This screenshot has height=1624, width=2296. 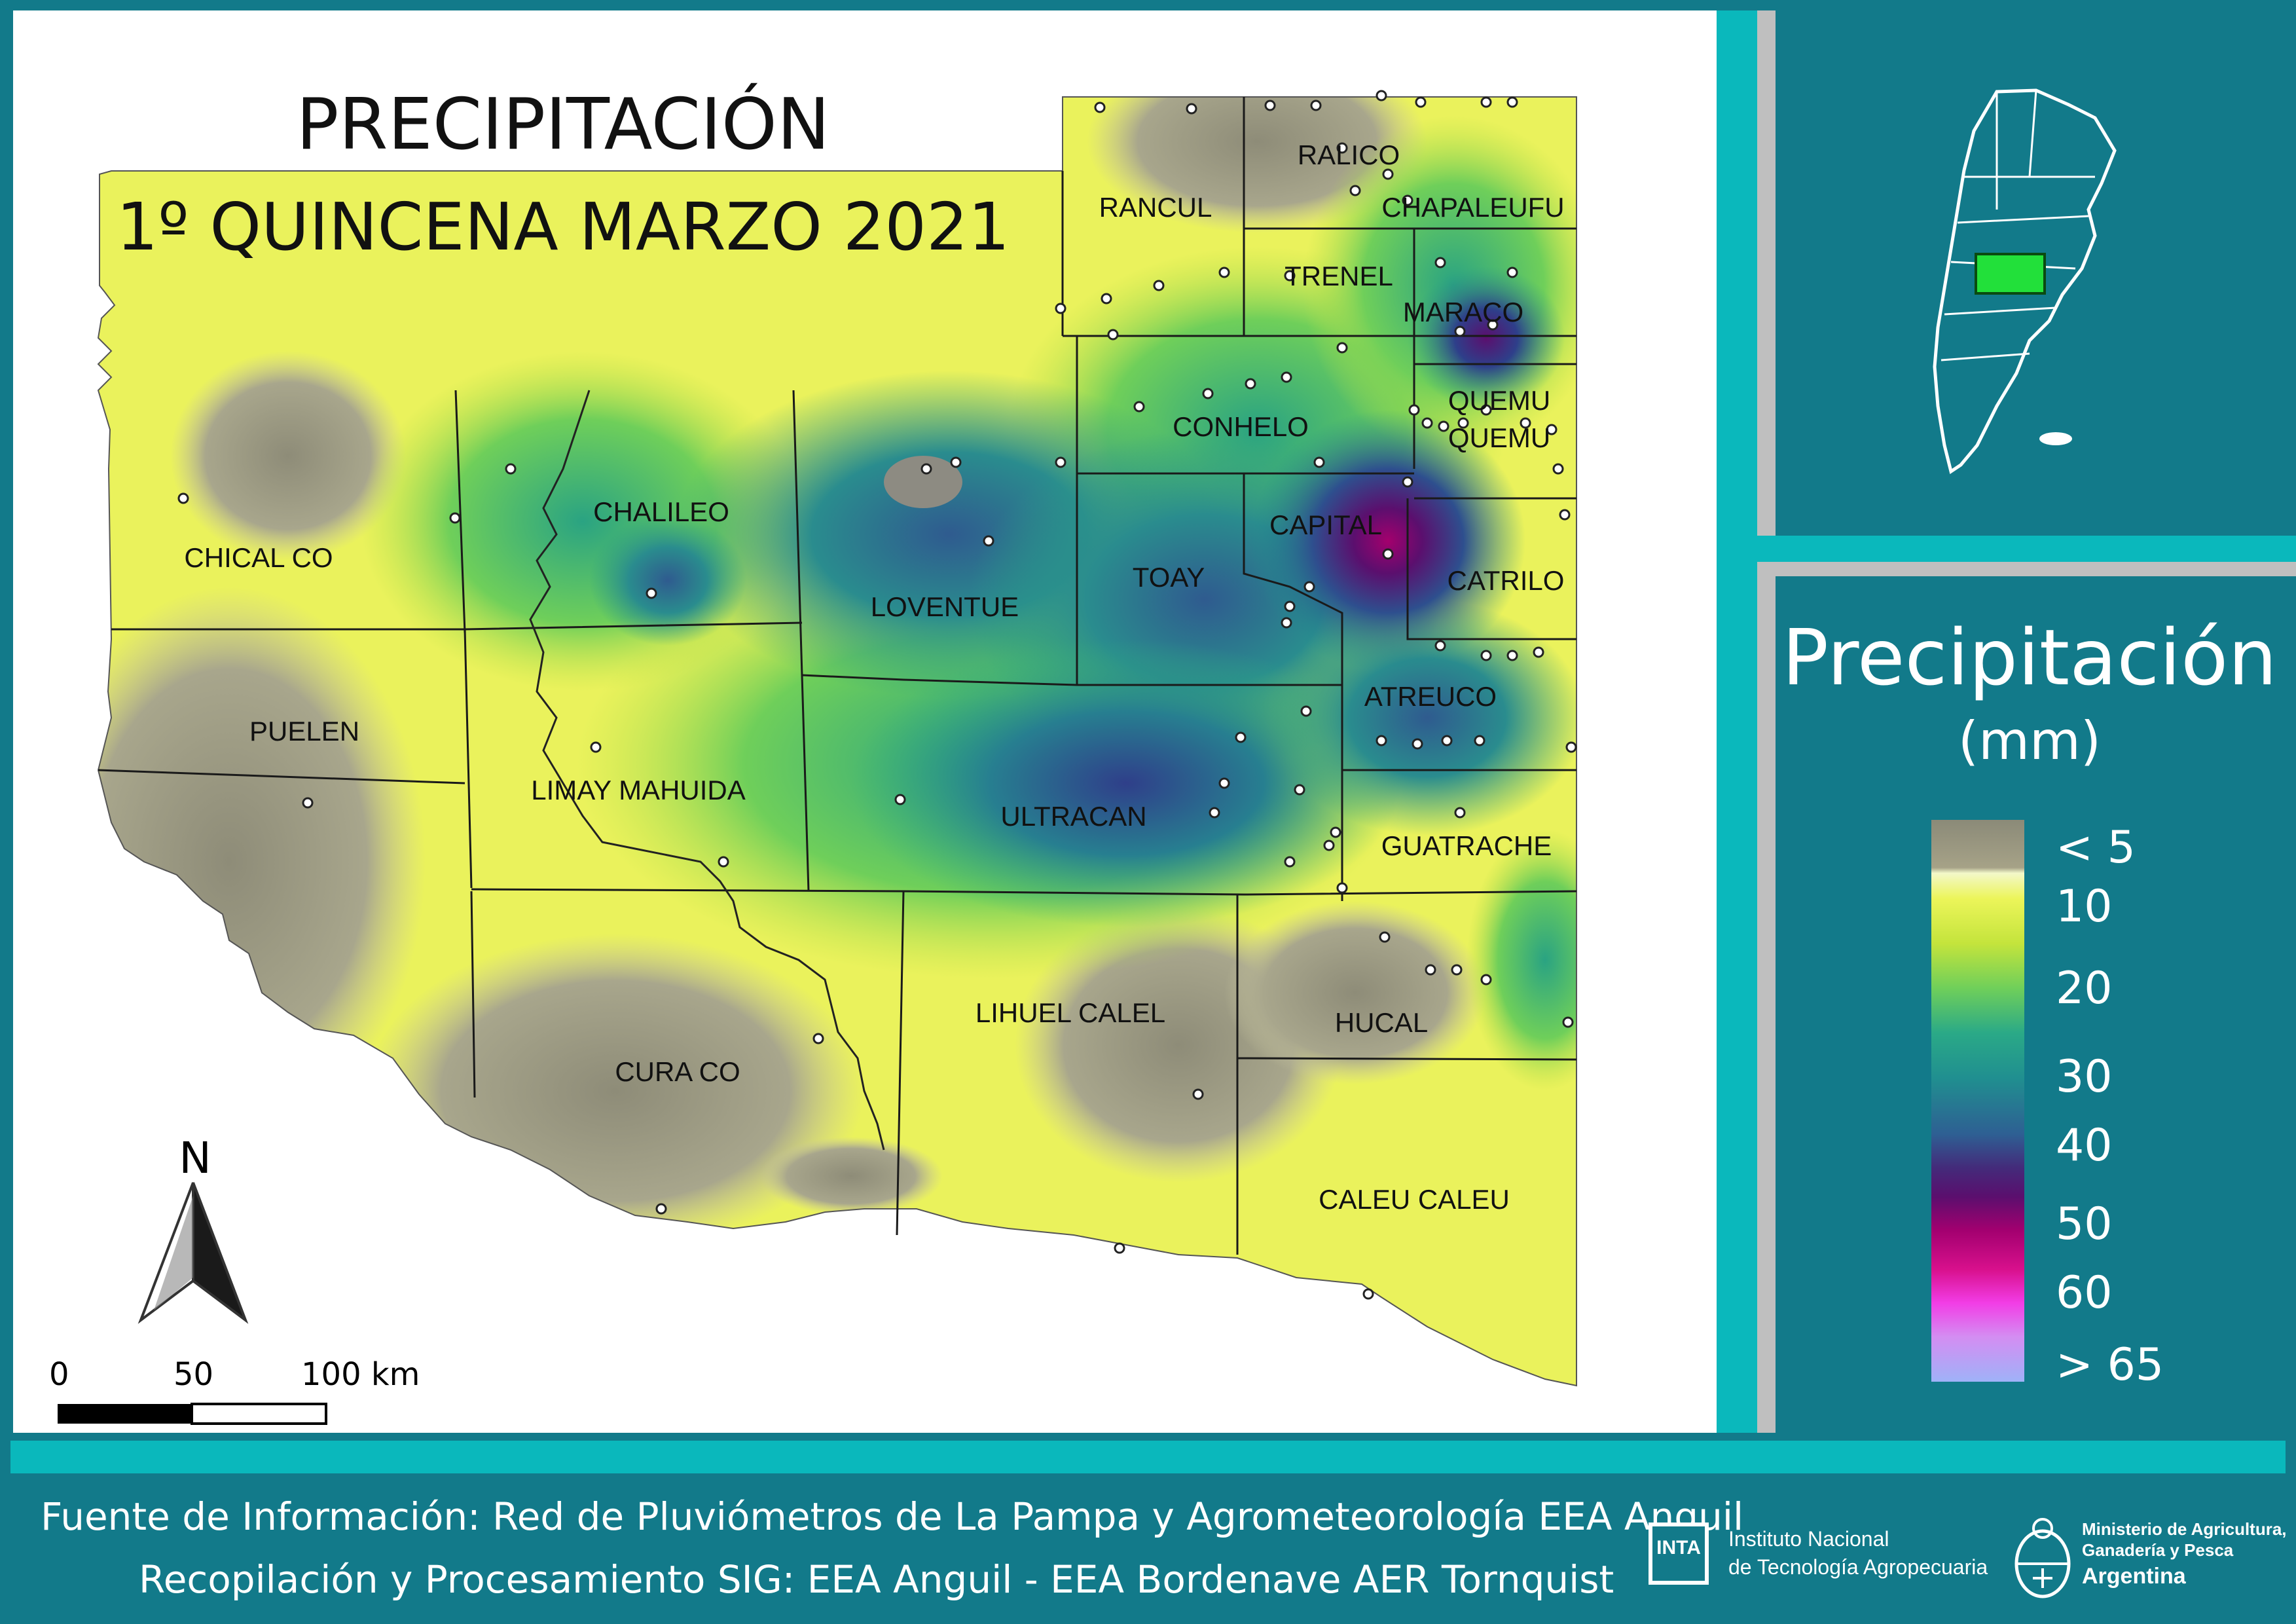 What do you see at coordinates (304, 731) in the screenshot?
I see `dept-label: PUELEN` at bounding box center [304, 731].